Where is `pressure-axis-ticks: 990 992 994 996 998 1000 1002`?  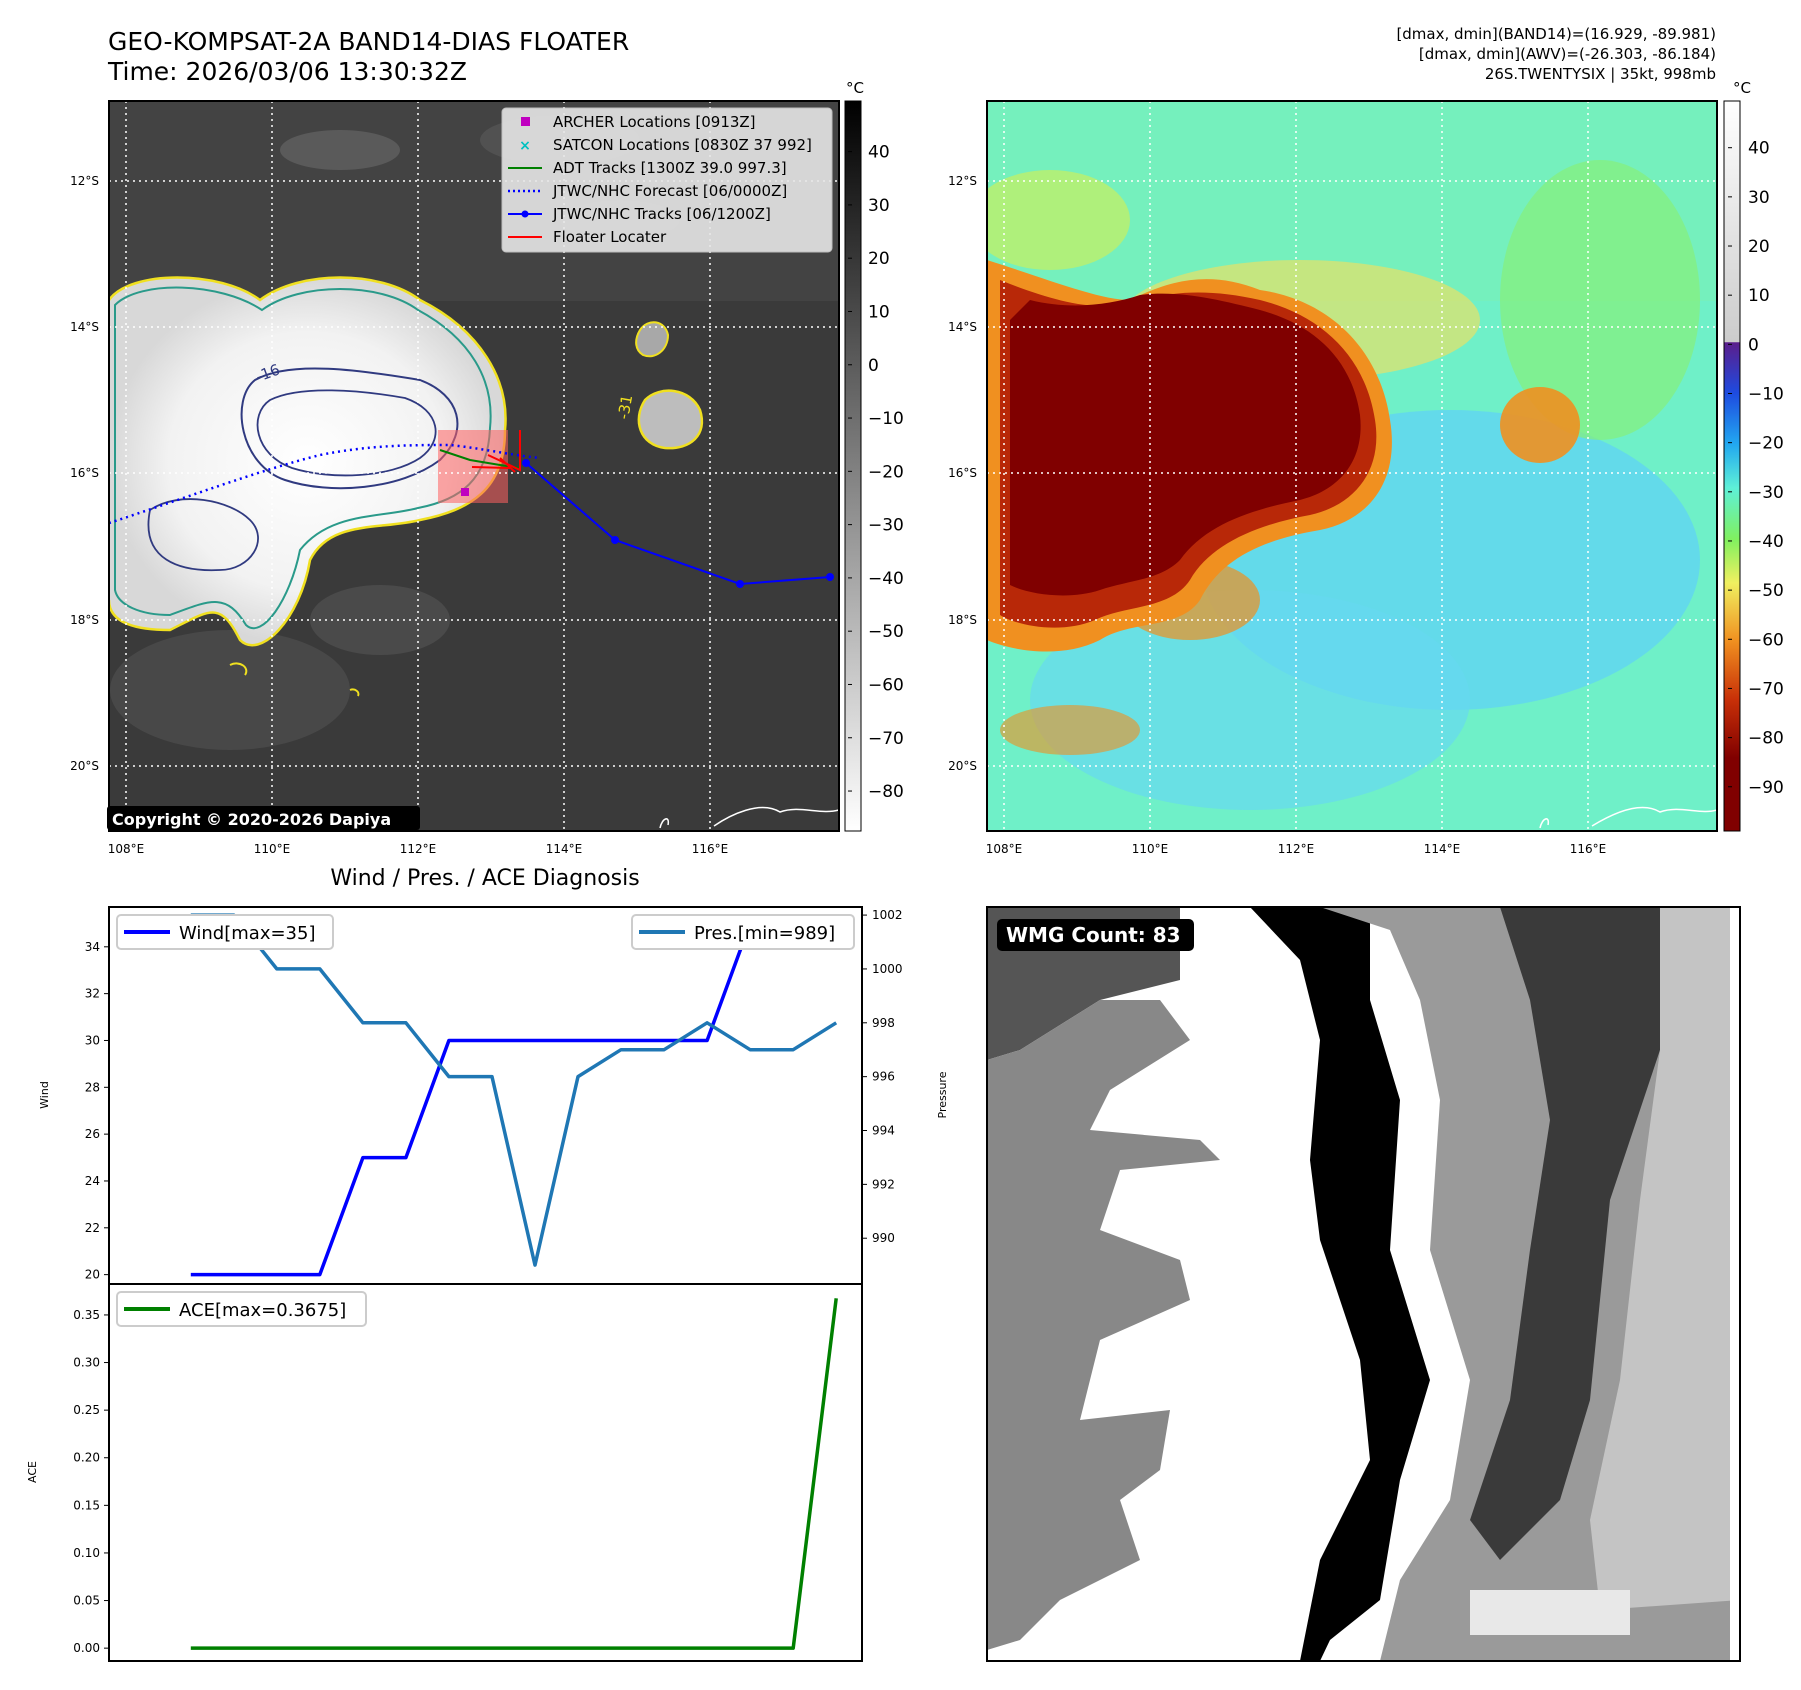 pressure-axis-ticks: 990 992 994 996 998 1000 1002 is located at coordinates (882, 1076).